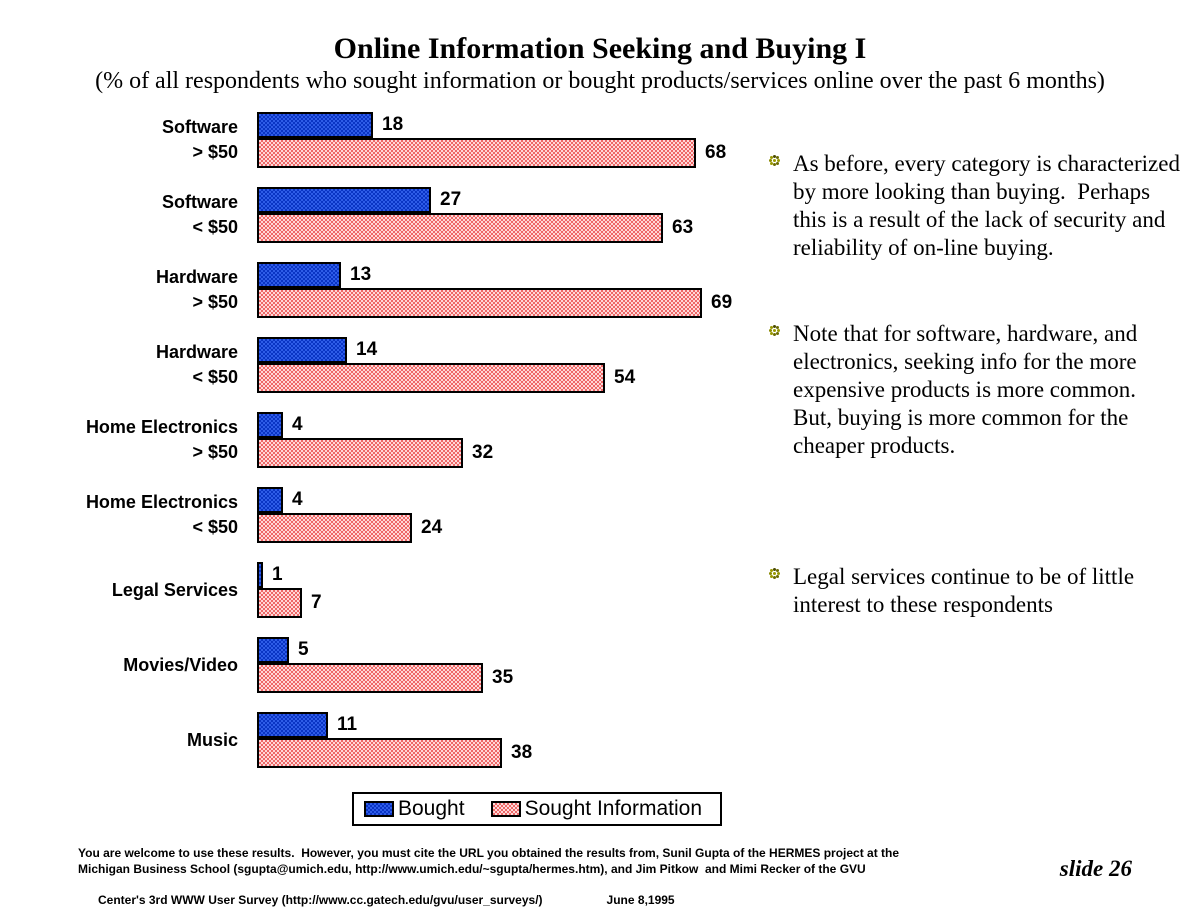  What do you see at coordinates (494, 275) in the screenshot?
I see `bought-bar-line: 13` at bounding box center [494, 275].